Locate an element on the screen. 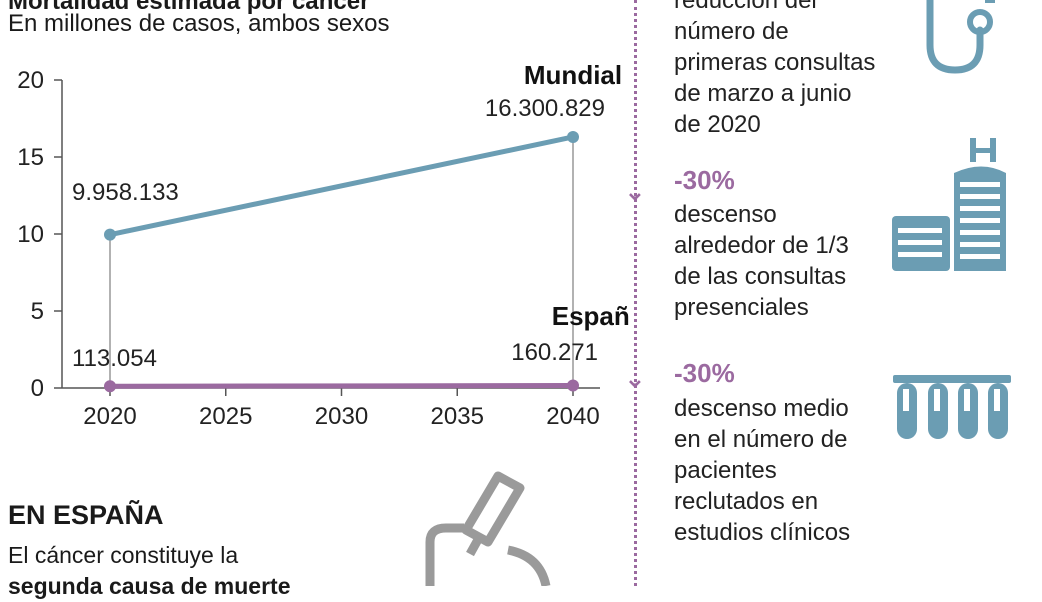  stat3-line: pacientes is located at coordinates (725, 470).